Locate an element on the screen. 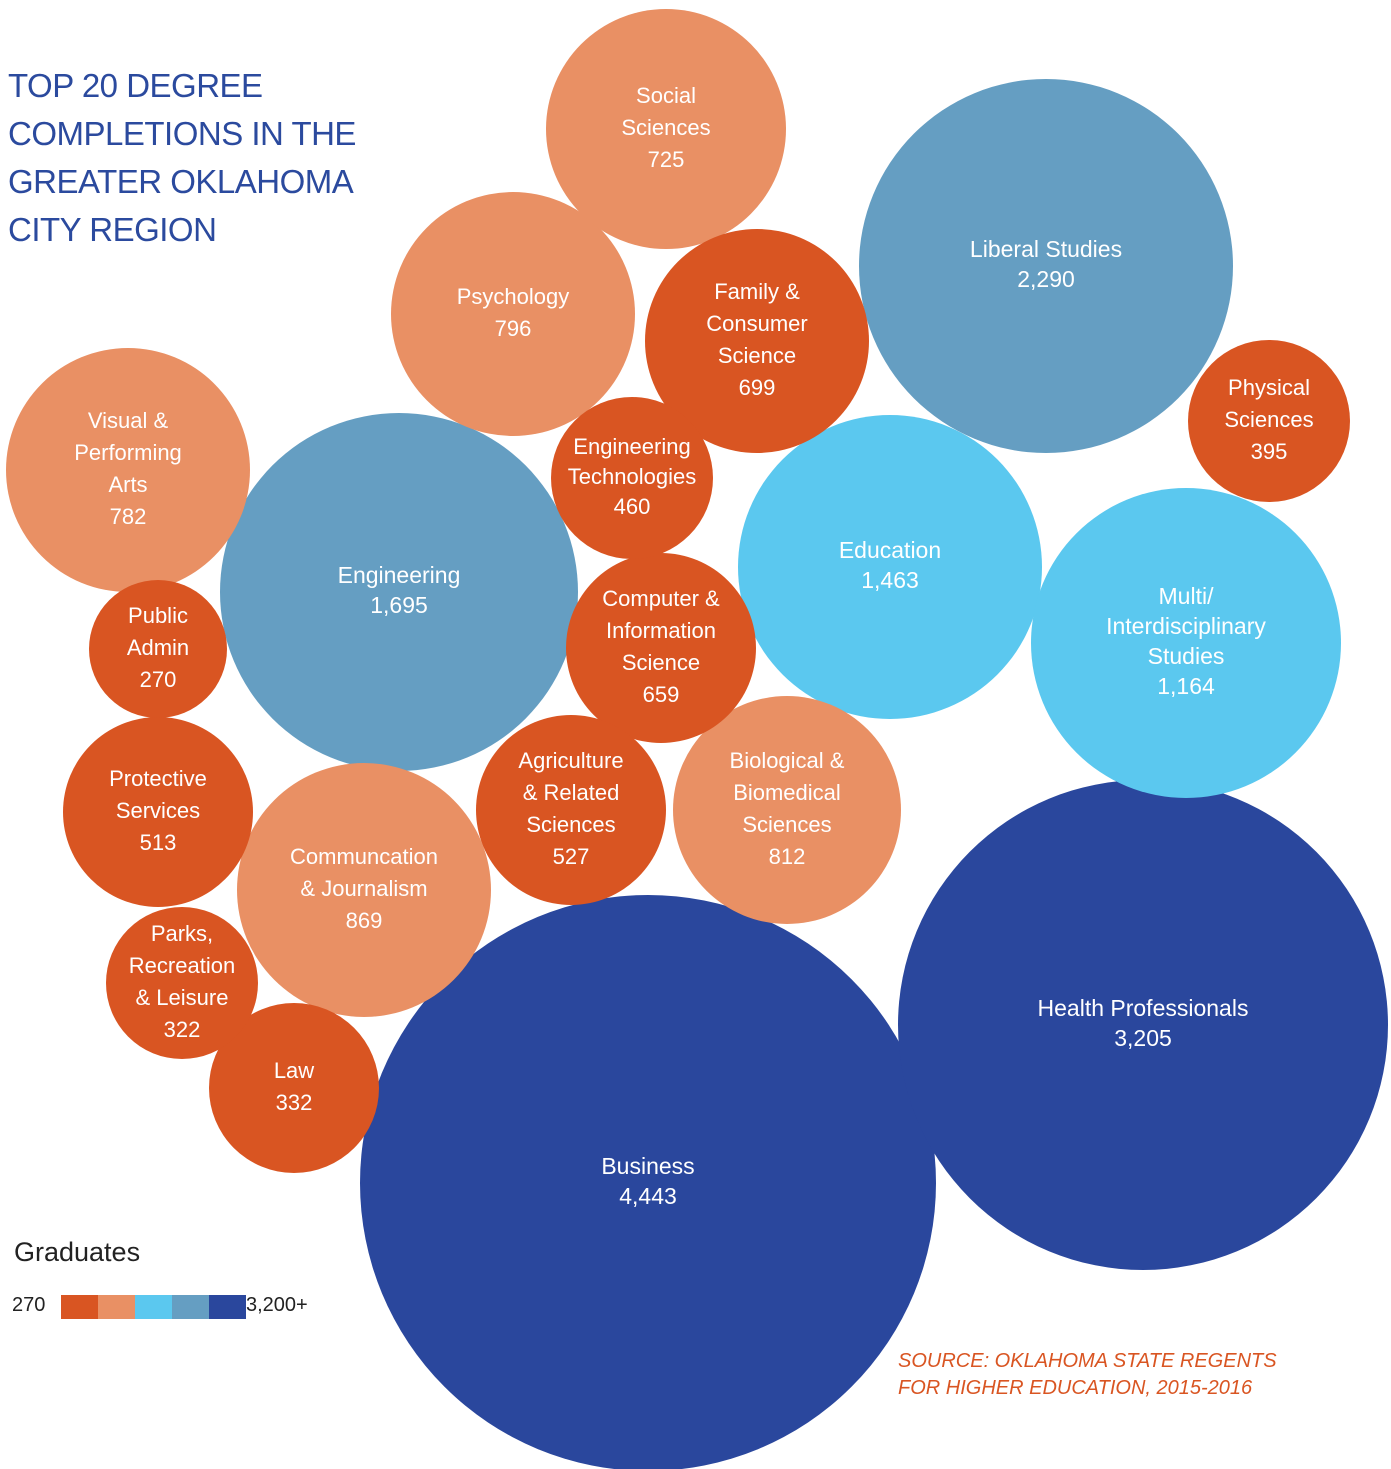 The width and height of the screenshot is (1391, 1469). bubble-value-label: 782 is located at coordinates (128, 516).